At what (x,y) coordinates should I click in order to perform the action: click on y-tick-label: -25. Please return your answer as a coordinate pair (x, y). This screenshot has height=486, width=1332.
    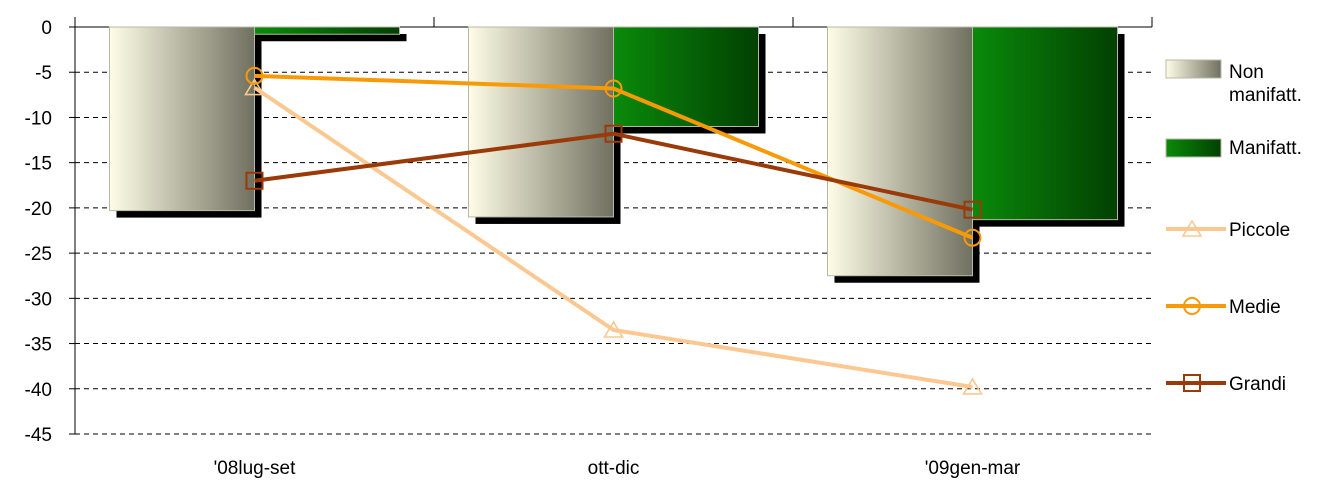
    Looking at the image, I should click on (38, 254).